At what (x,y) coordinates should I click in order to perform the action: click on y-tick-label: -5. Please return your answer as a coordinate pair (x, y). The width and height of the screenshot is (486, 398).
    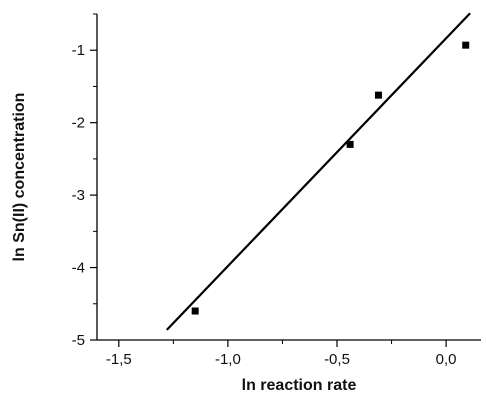
    Looking at the image, I should click on (78, 340).